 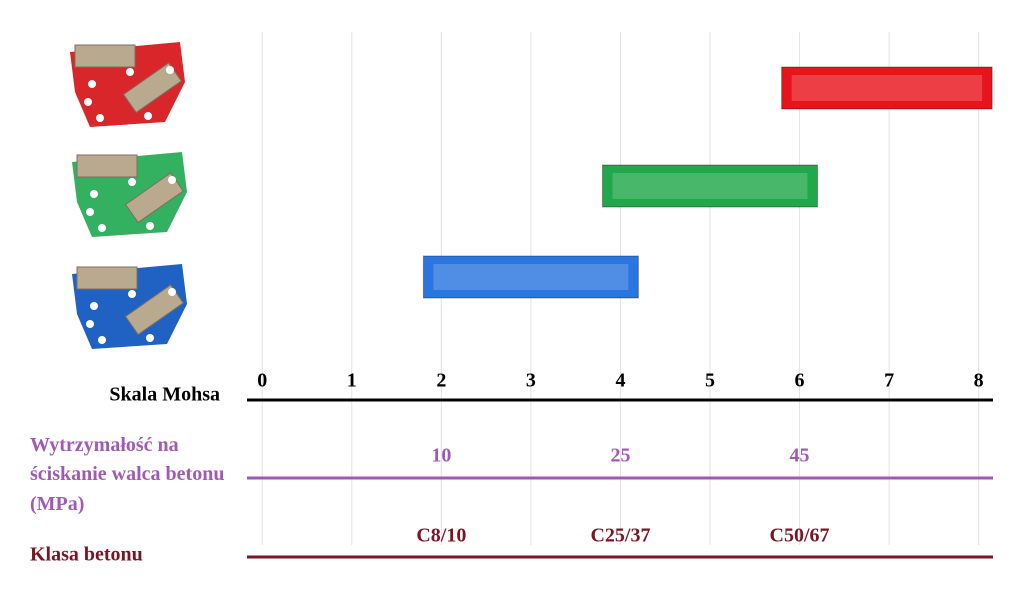 What do you see at coordinates (710, 381) in the screenshot?
I see `x-tick-label: 5` at bounding box center [710, 381].